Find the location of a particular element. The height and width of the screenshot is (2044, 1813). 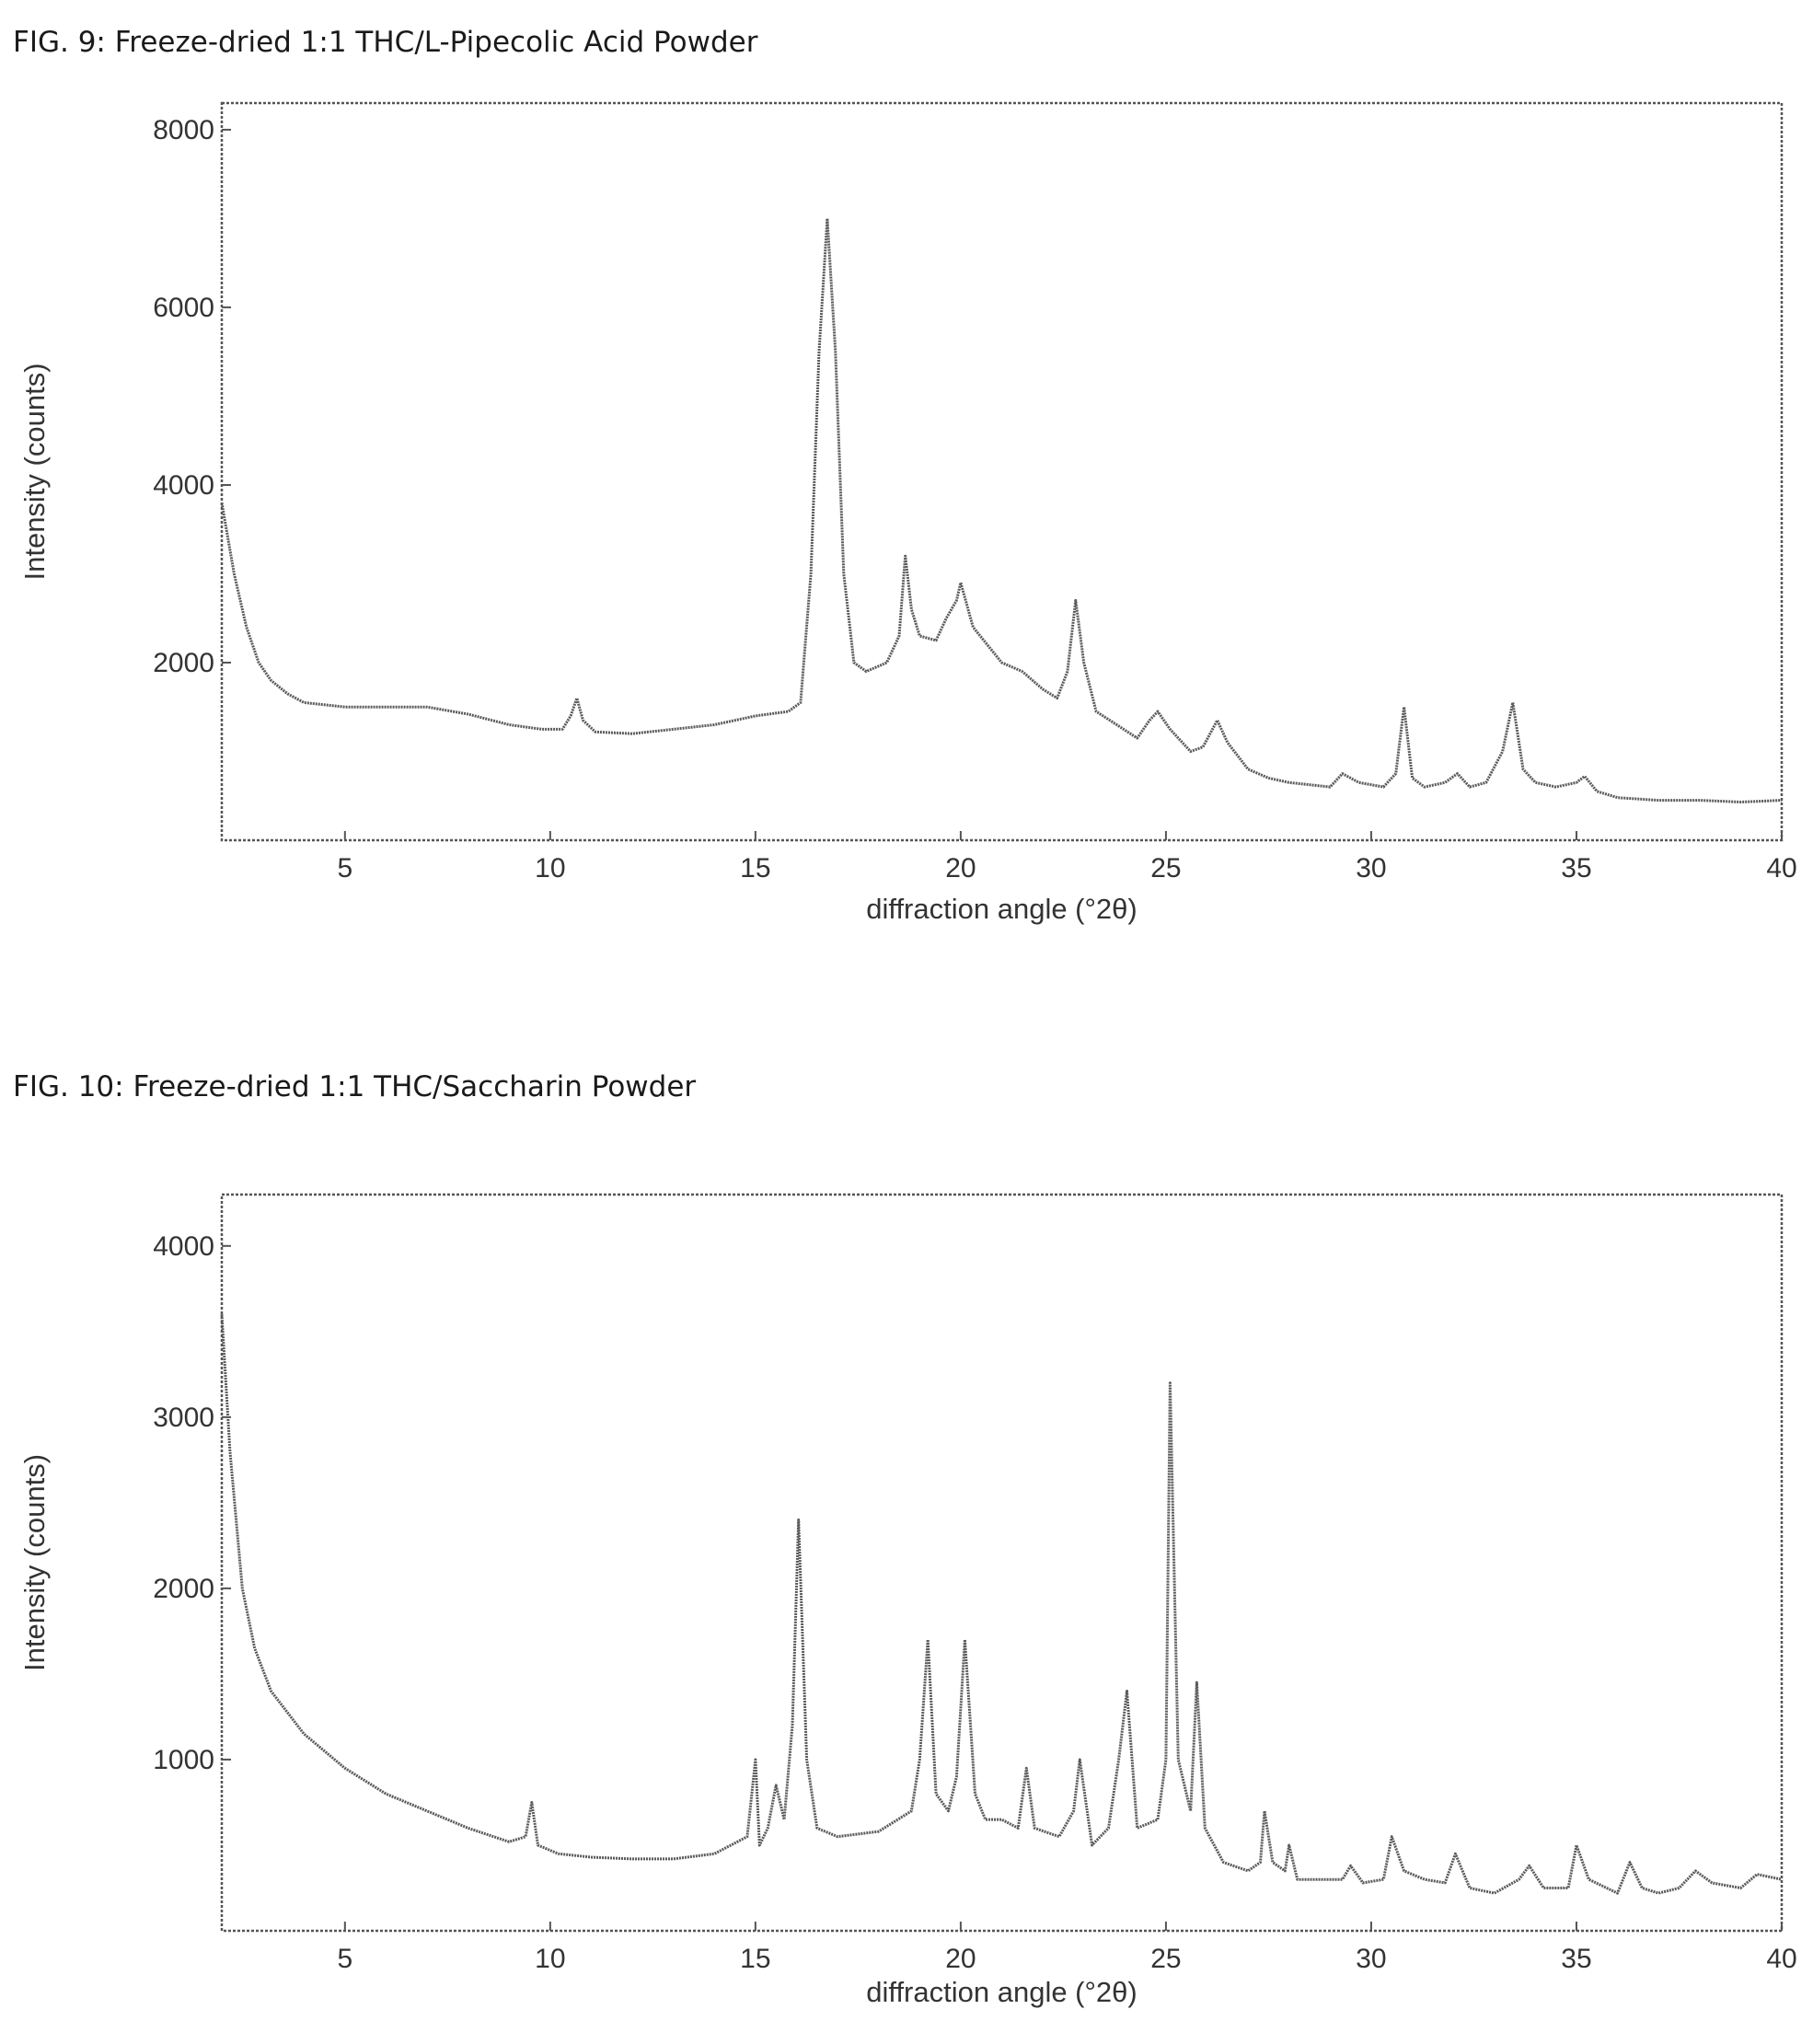

fig10-x-tick-label: 25 is located at coordinates (1165, 1959).